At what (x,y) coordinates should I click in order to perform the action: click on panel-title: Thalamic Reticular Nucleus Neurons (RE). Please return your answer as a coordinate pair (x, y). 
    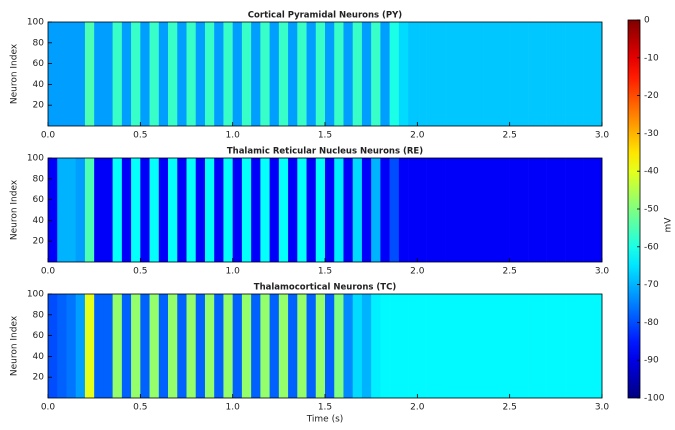
    Looking at the image, I should click on (325, 152).